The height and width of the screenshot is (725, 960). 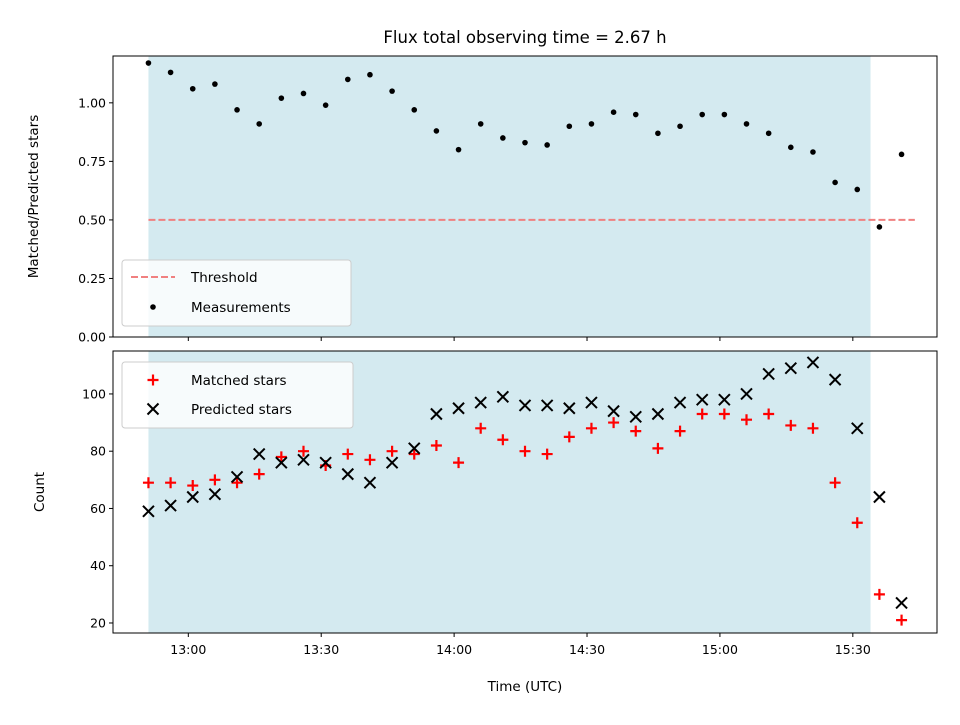 I want to click on legend-predicted-swatch, so click(x=153, y=409).